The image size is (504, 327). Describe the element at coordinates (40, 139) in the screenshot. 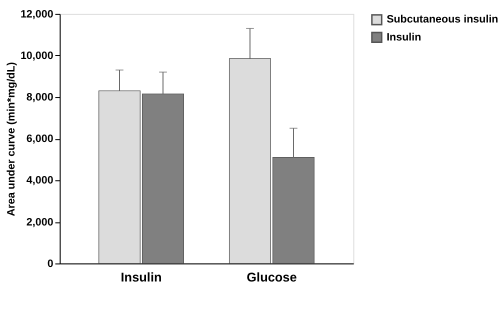

I see `y-tick-label: 6,000` at that location.